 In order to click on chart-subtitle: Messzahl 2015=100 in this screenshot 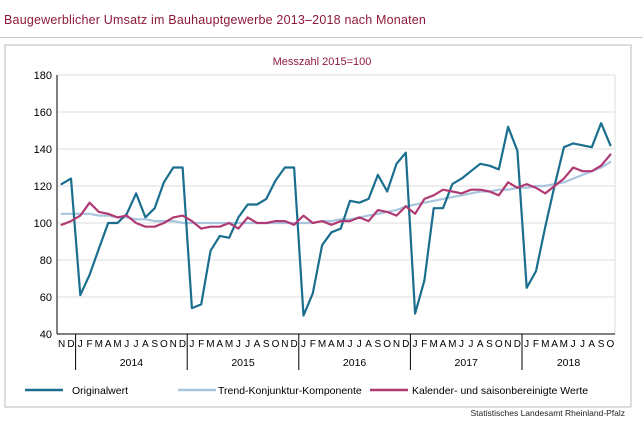, I will do `click(322, 62)`.